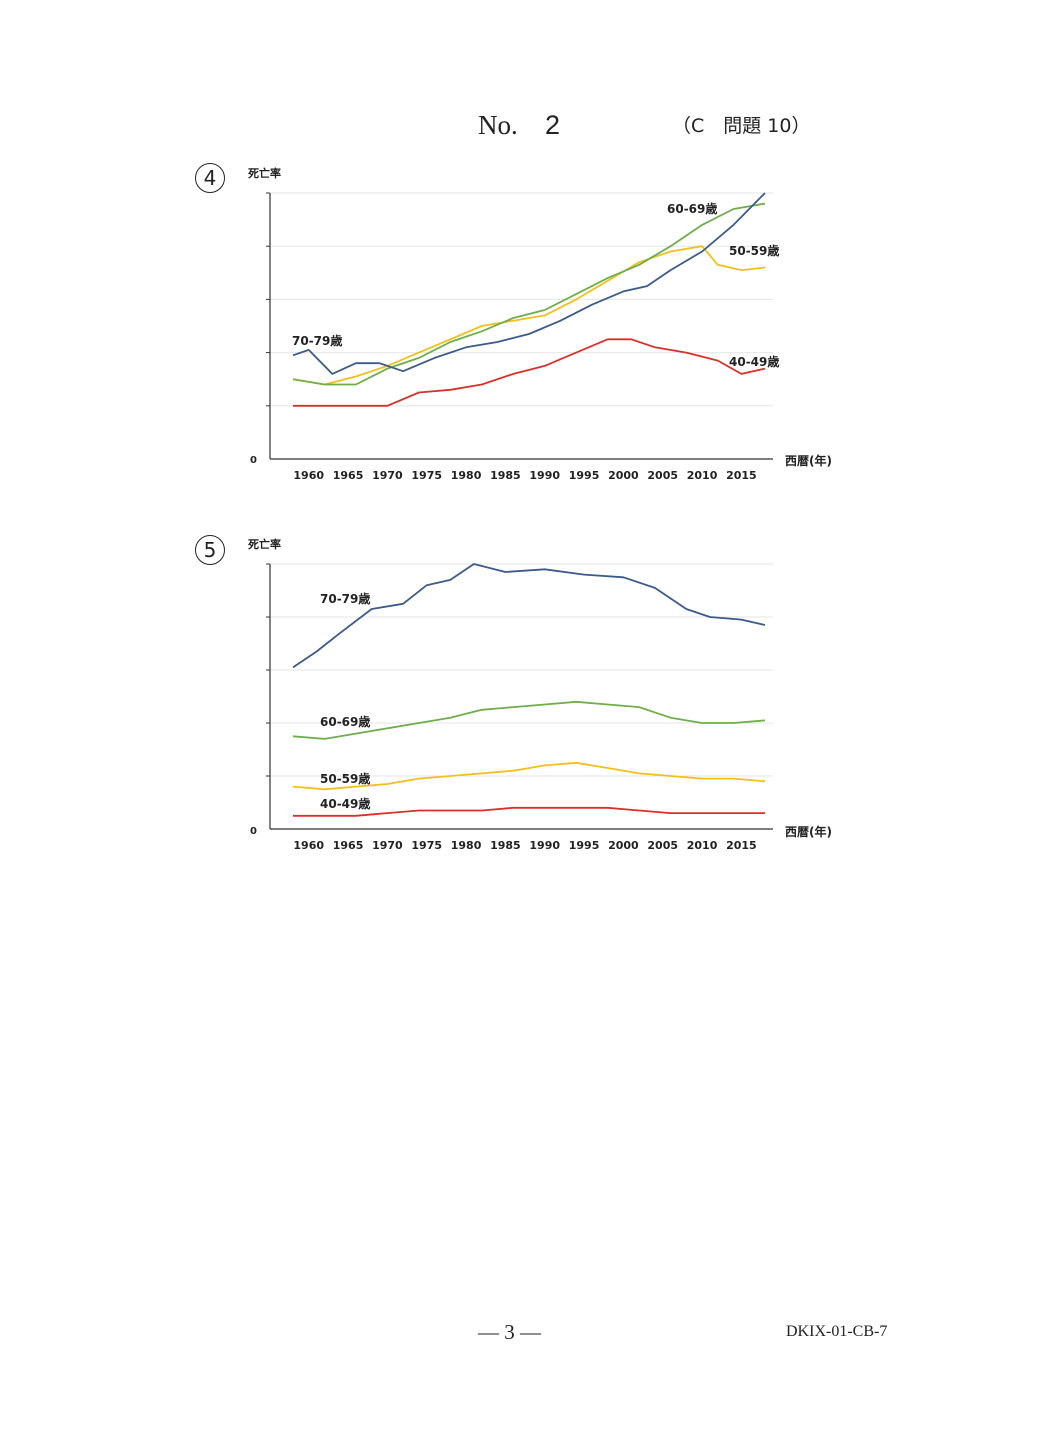 This screenshot has height=1452, width=1039. What do you see at coordinates (553, 125) in the screenshot?
I see `header-number: 2` at bounding box center [553, 125].